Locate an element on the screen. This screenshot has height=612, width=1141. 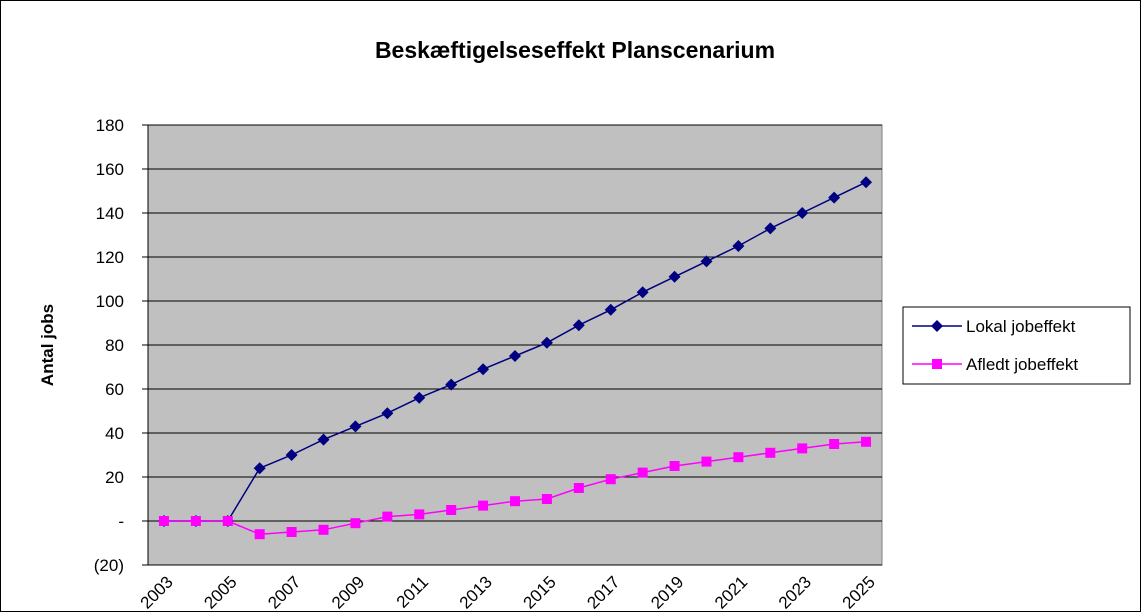
y-tick-label: 160 is located at coordinates (110, 169).